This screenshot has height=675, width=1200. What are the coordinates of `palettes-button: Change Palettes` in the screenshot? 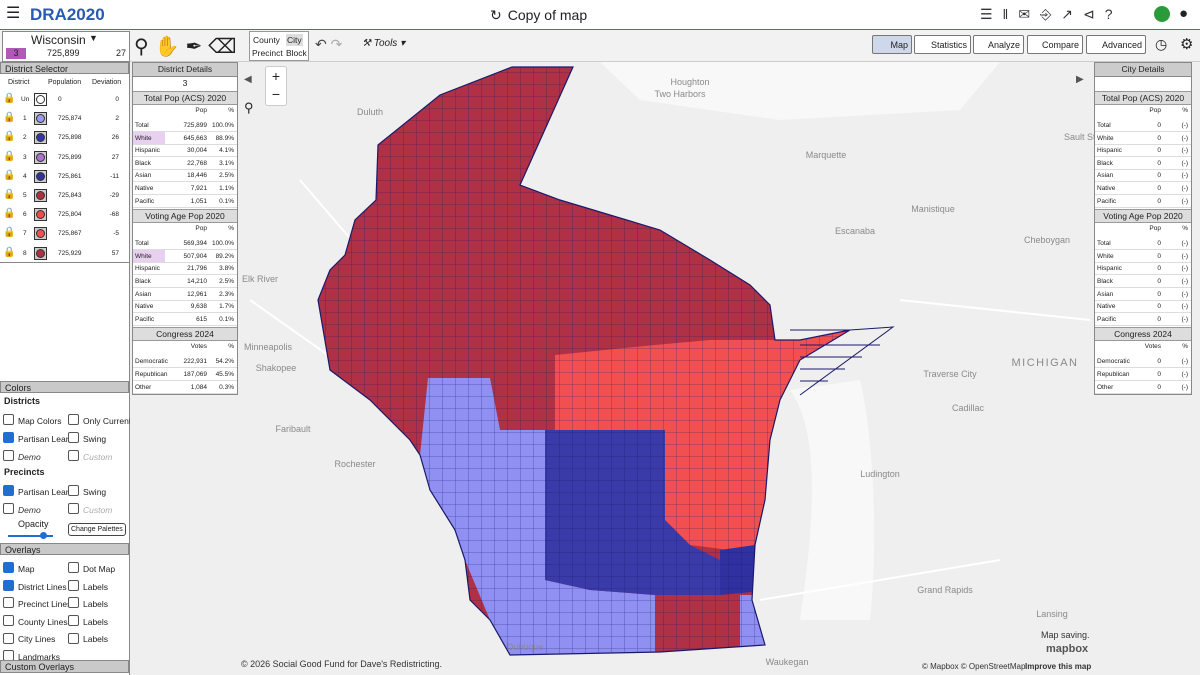 It's located at (97, 529).